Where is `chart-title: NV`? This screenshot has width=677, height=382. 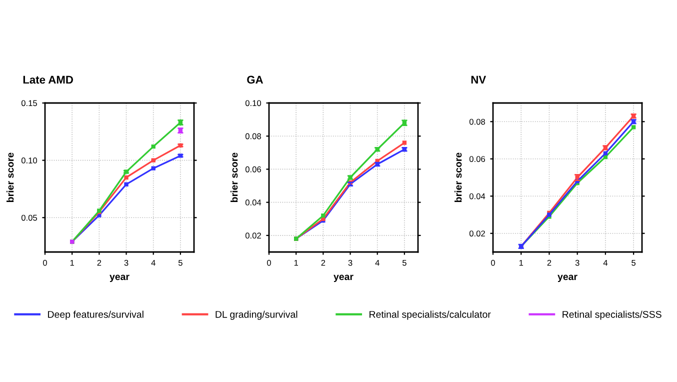
chart-title: NV is located at coordinates (478, 80).